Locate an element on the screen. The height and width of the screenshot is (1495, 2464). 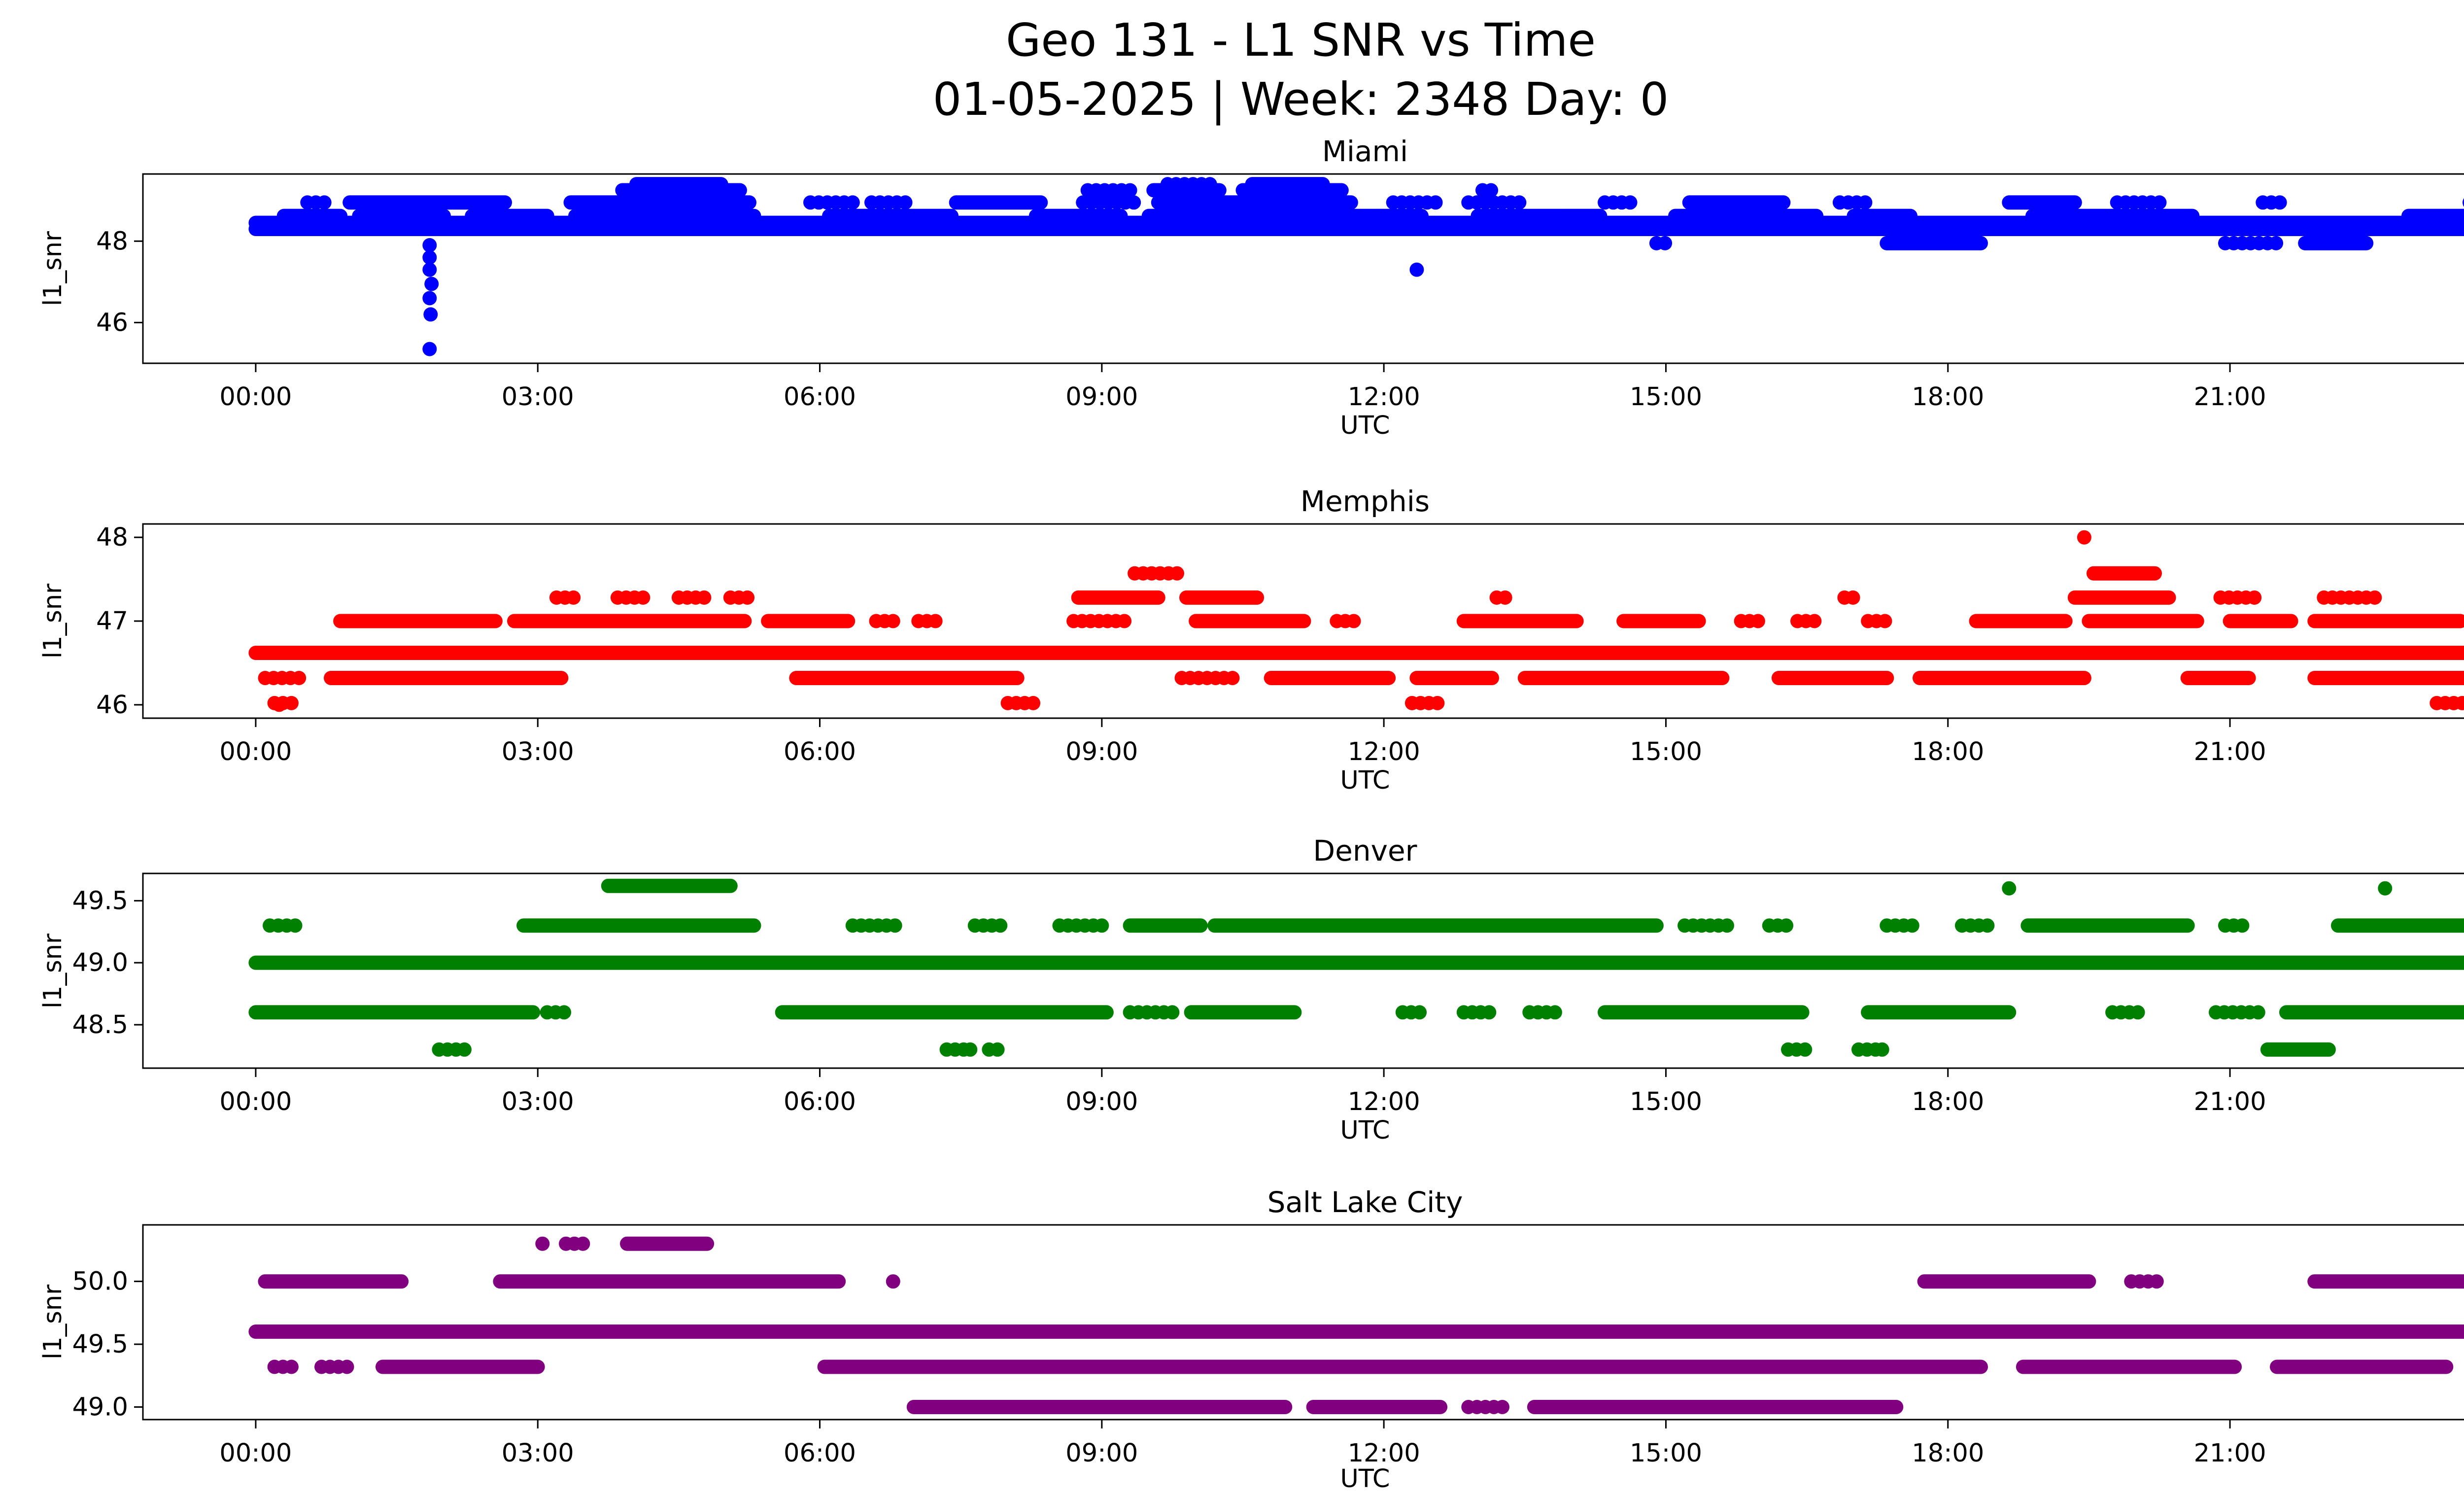
axes-frame-denver is located at coordinates (1303, 970).